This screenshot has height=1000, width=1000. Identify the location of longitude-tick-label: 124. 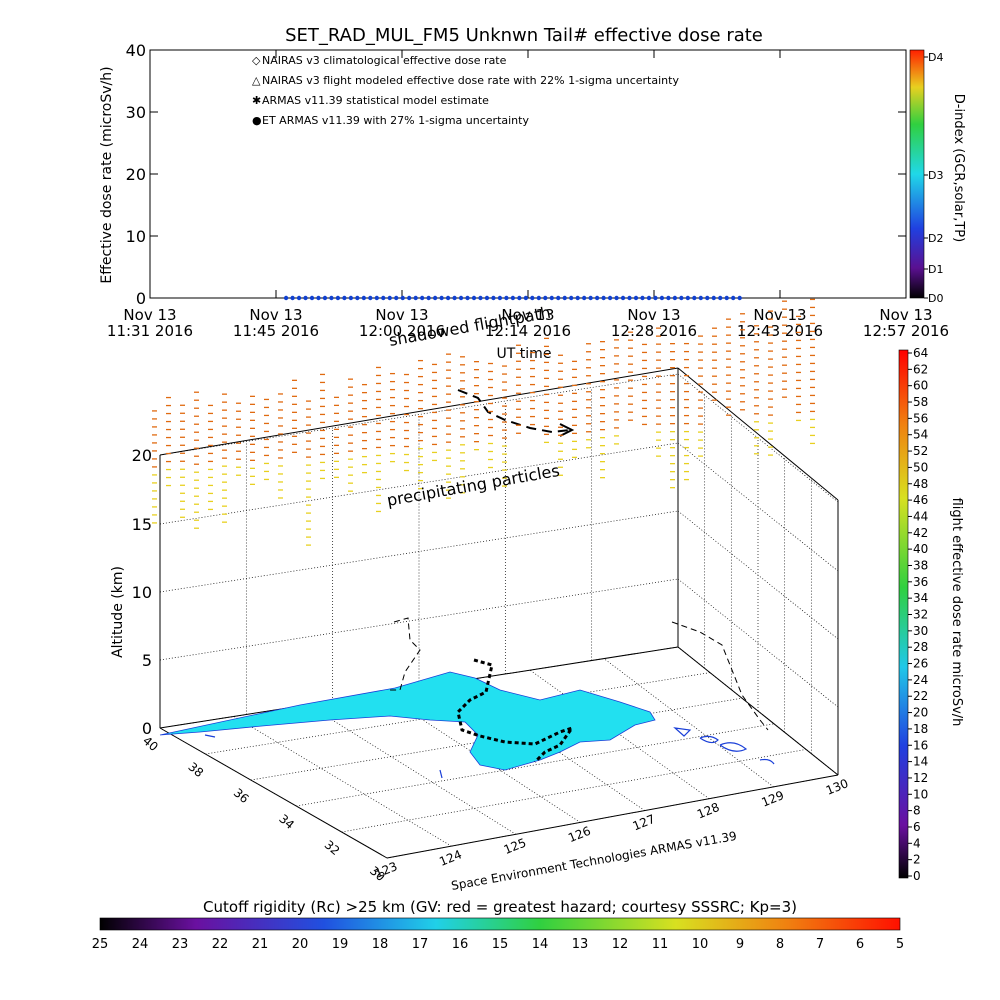
(450, 858).